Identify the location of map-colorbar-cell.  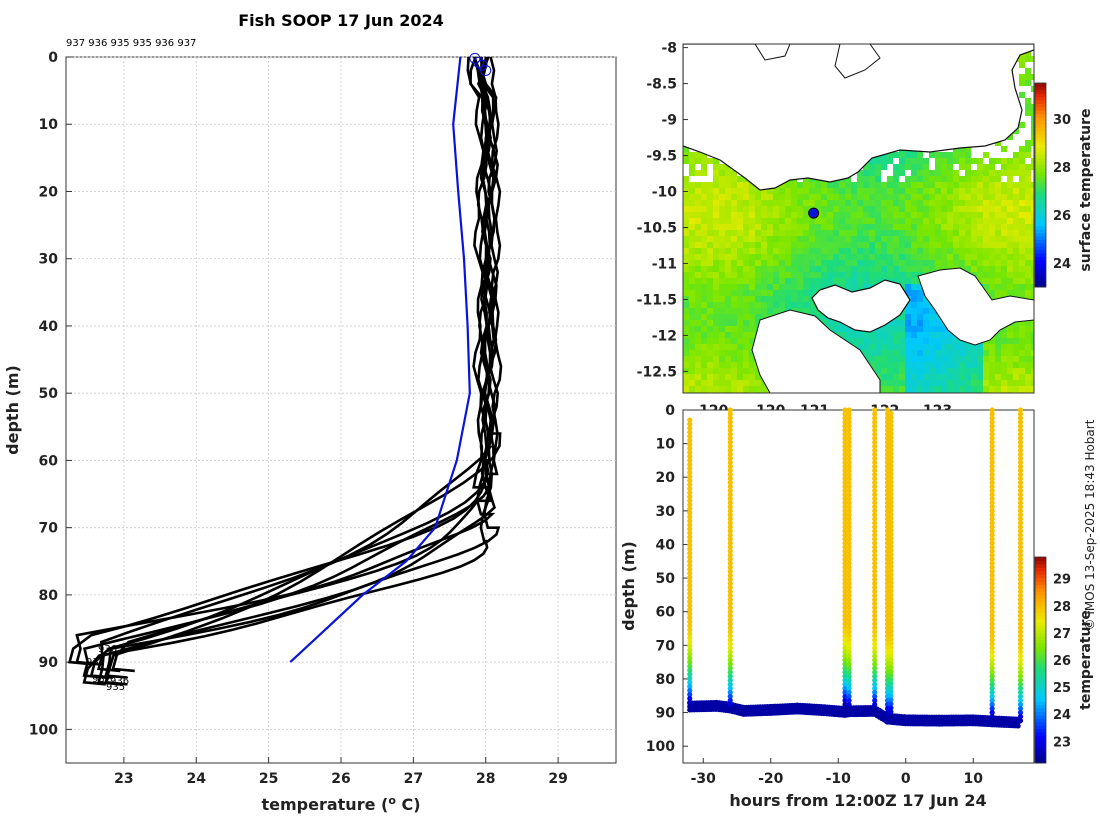
(1040, 183).